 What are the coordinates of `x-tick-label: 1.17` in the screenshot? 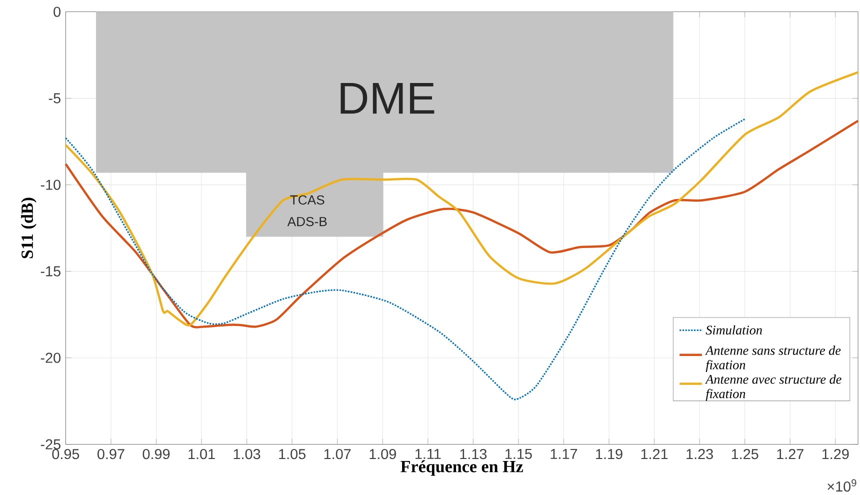 It's located at (564, 453).